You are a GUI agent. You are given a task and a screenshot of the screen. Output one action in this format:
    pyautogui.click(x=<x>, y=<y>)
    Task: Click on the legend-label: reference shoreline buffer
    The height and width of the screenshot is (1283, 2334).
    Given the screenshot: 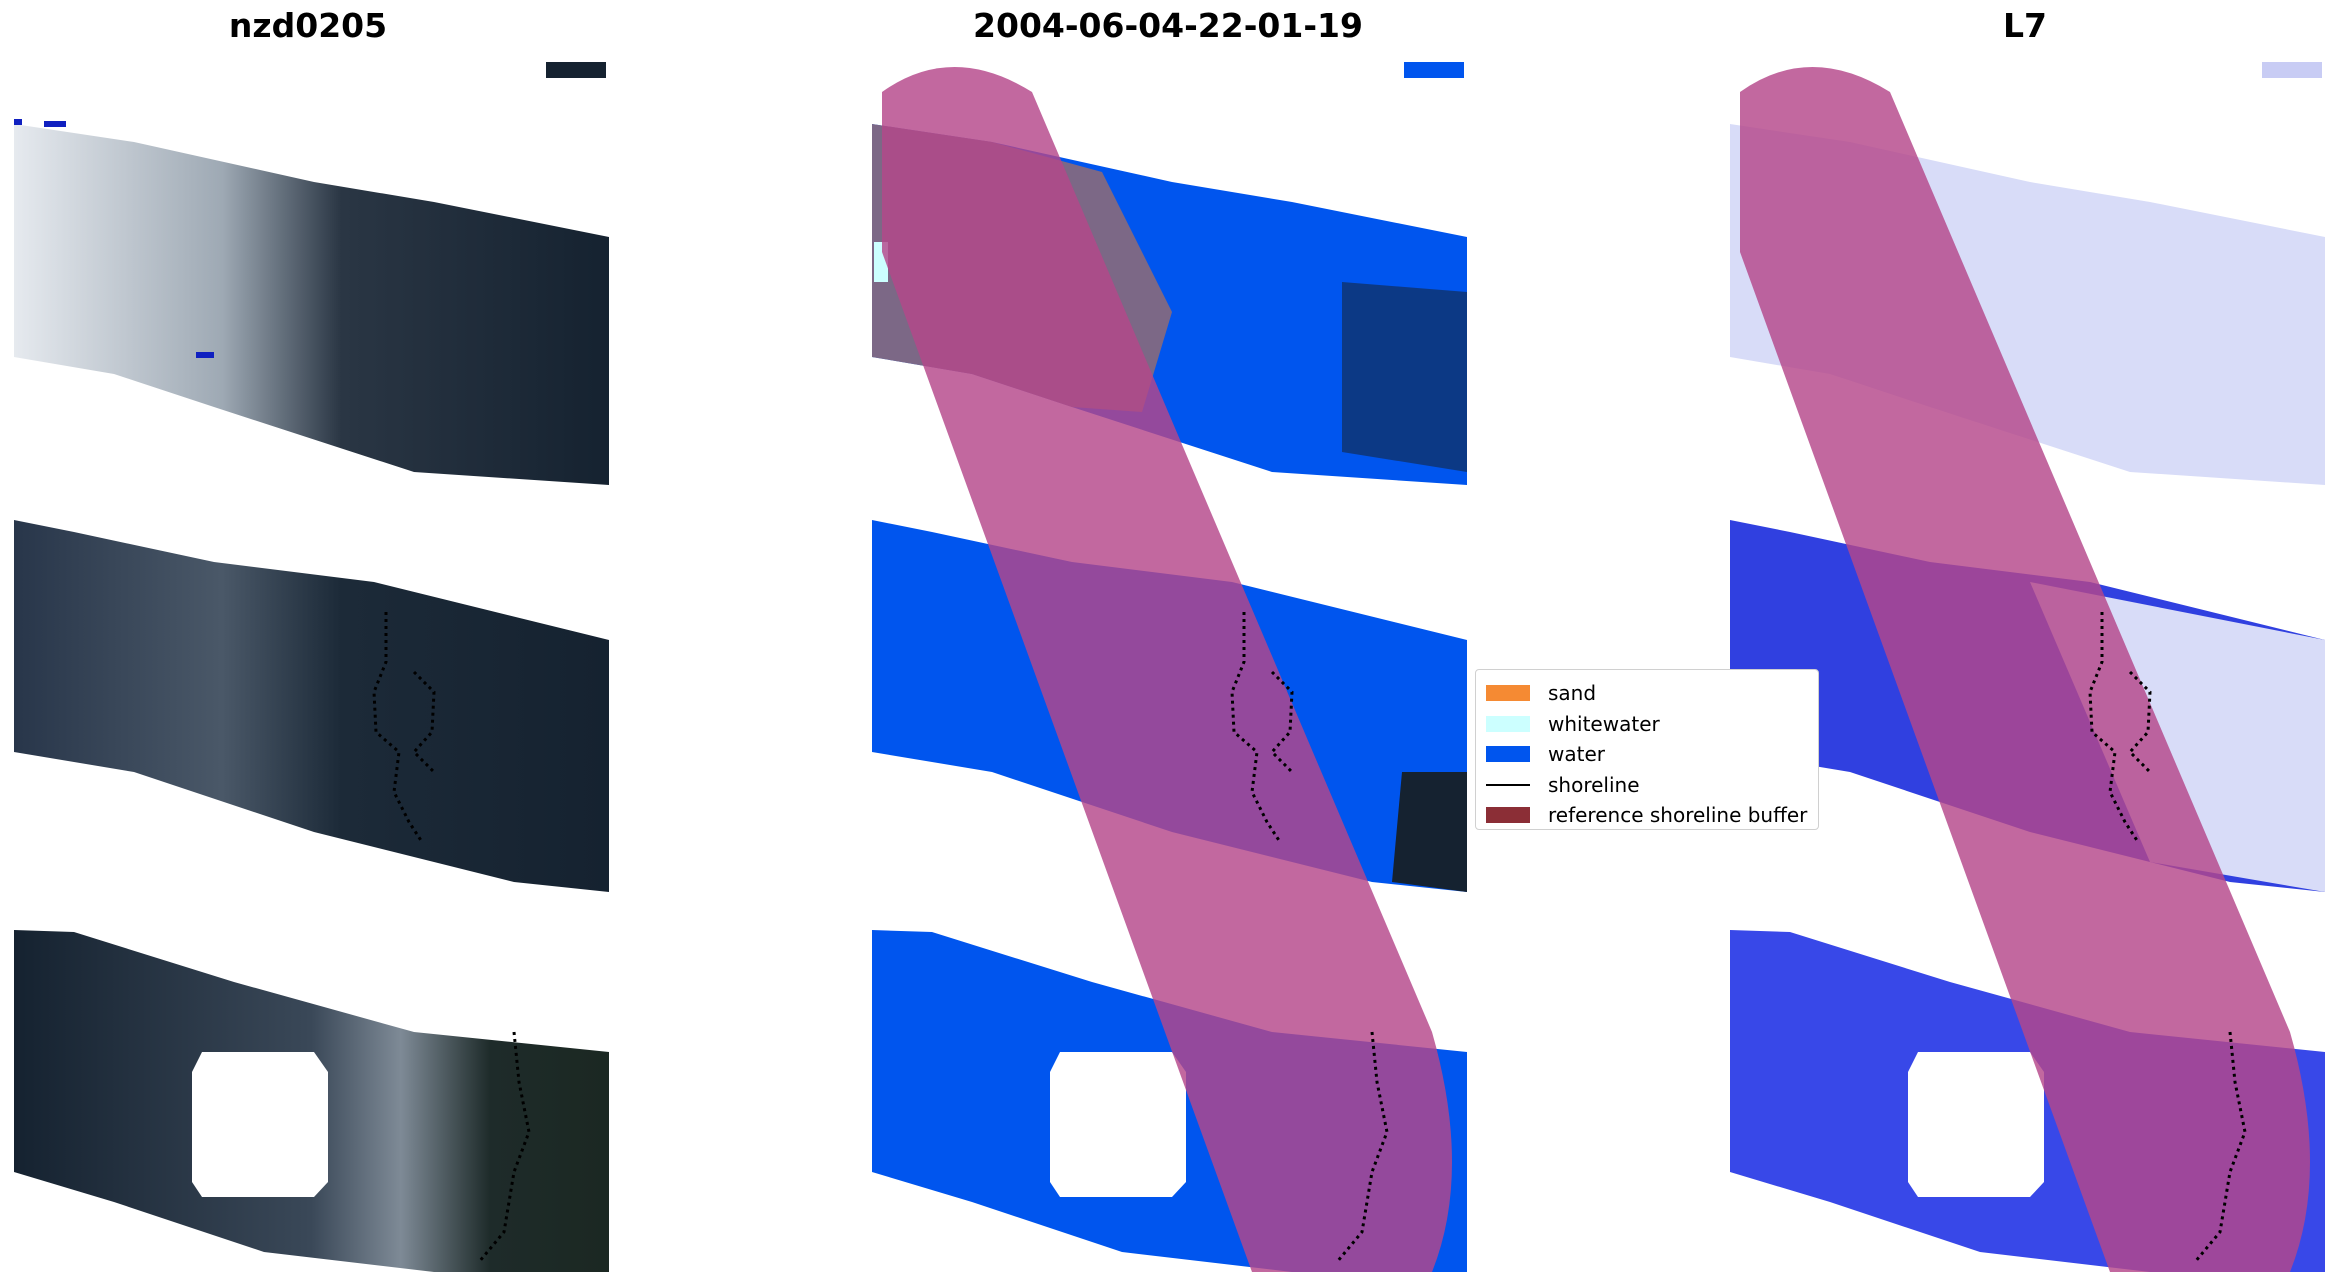 What is the action you would take?
    pyautogui.click(x=1678, y=815)
    